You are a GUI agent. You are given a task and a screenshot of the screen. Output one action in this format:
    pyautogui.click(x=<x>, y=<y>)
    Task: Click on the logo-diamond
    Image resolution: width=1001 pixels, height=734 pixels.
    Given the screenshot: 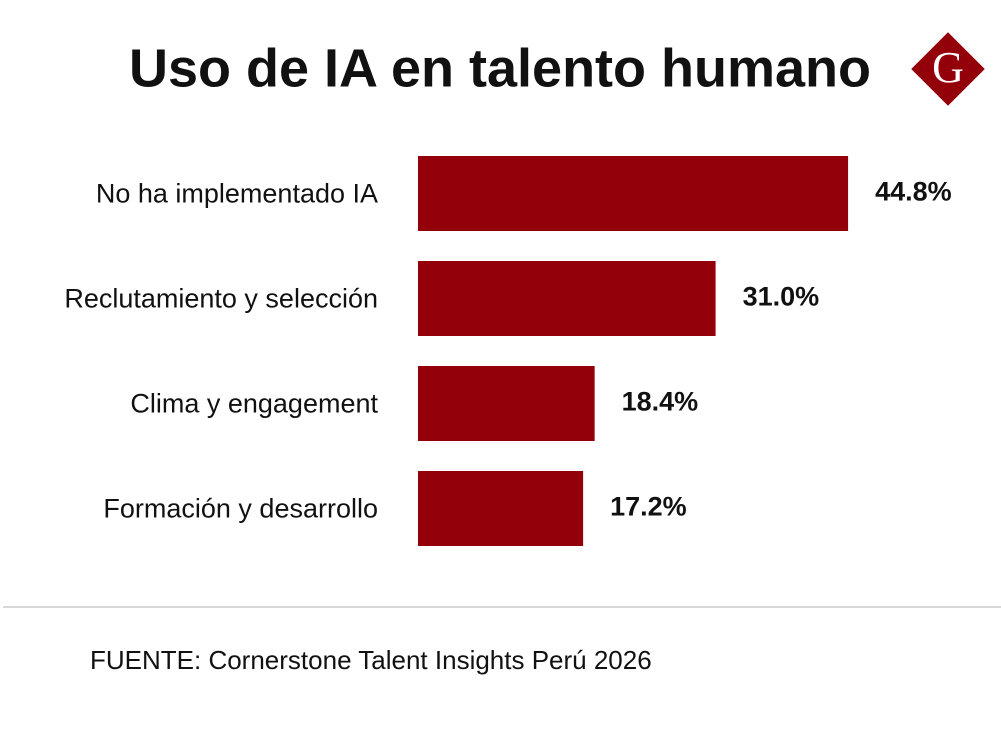 What is the action you would take?
    pyautogui.click(x=948, y=69)
    